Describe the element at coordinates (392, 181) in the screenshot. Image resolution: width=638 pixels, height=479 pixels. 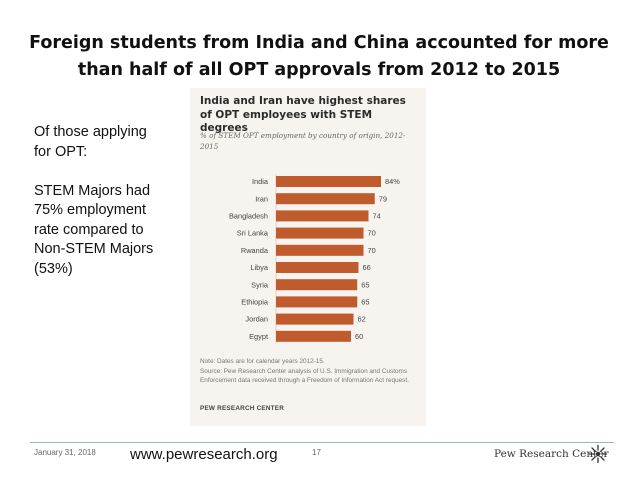
I see `value-label-india: 84%` at that location.